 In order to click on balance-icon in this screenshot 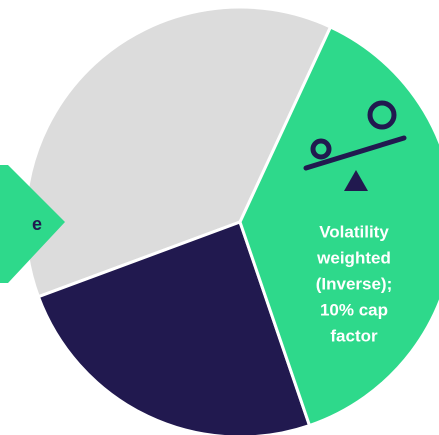, I will do `click(355, 145)`.